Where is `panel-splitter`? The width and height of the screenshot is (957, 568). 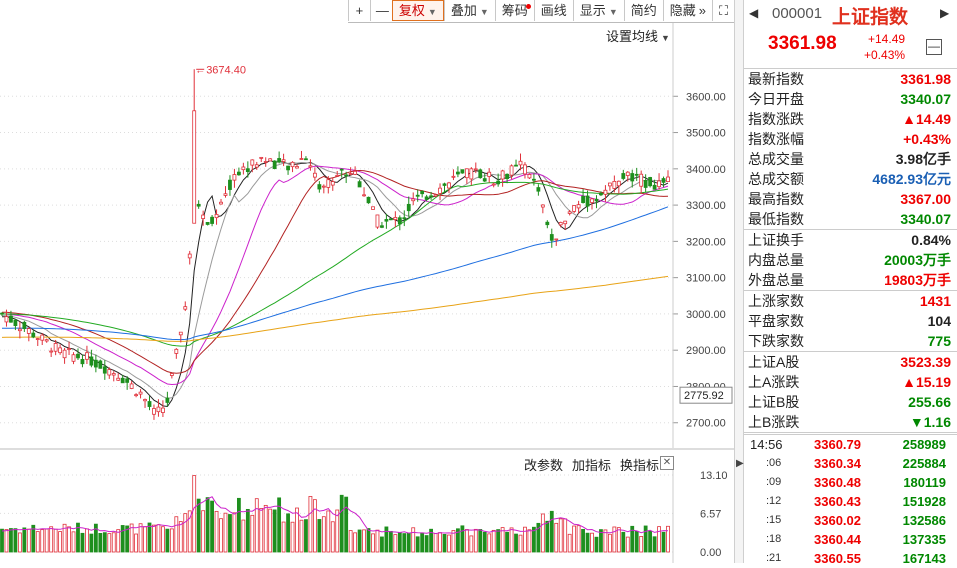
panel-splitter is located at coordinates (739, 281).